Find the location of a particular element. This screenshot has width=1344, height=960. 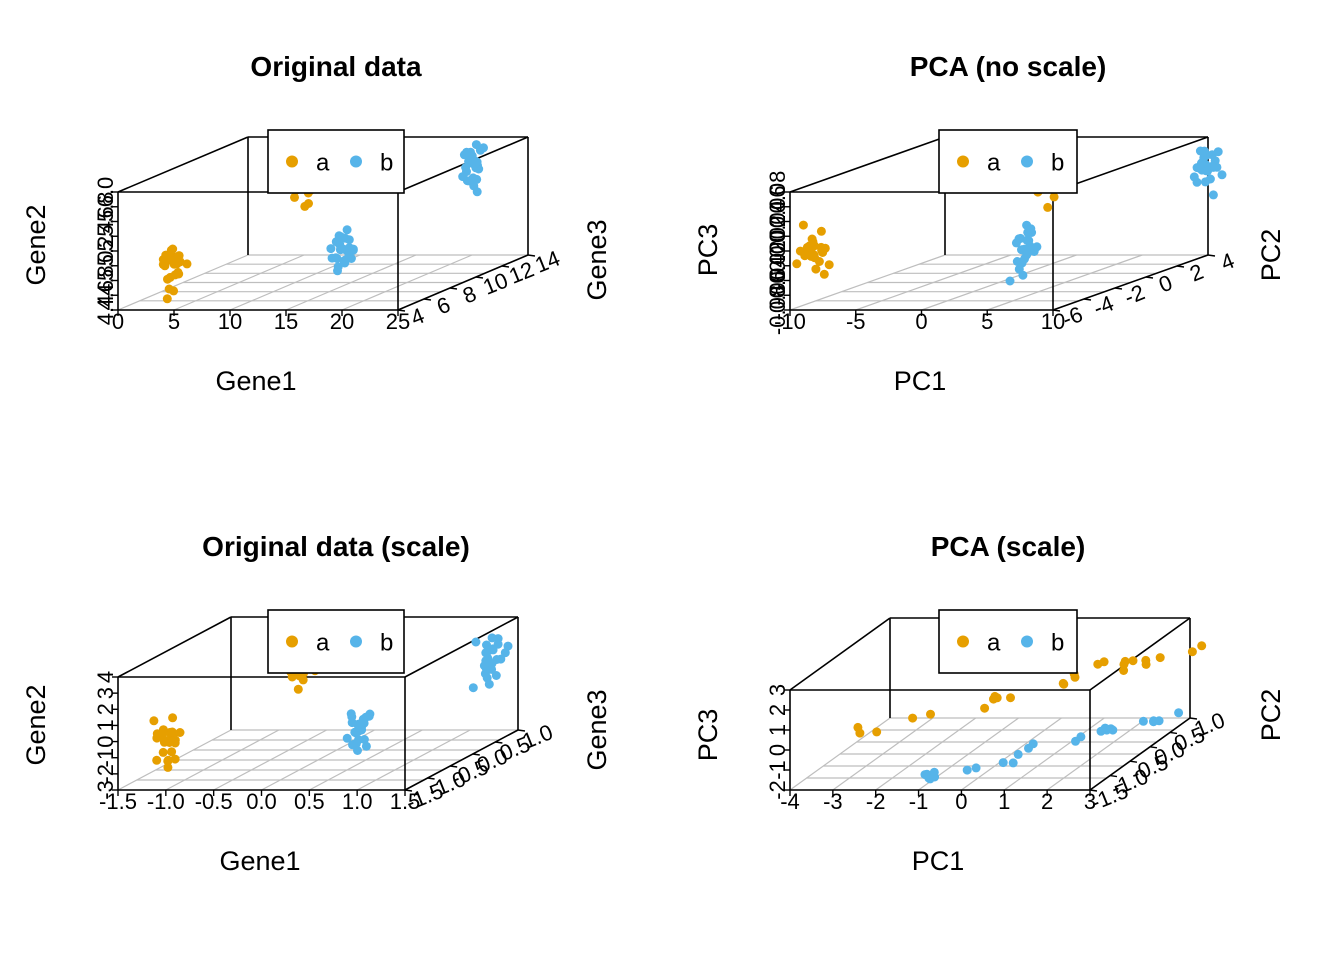

x-tick-label: 3 is located at coordinates (1090, 801).